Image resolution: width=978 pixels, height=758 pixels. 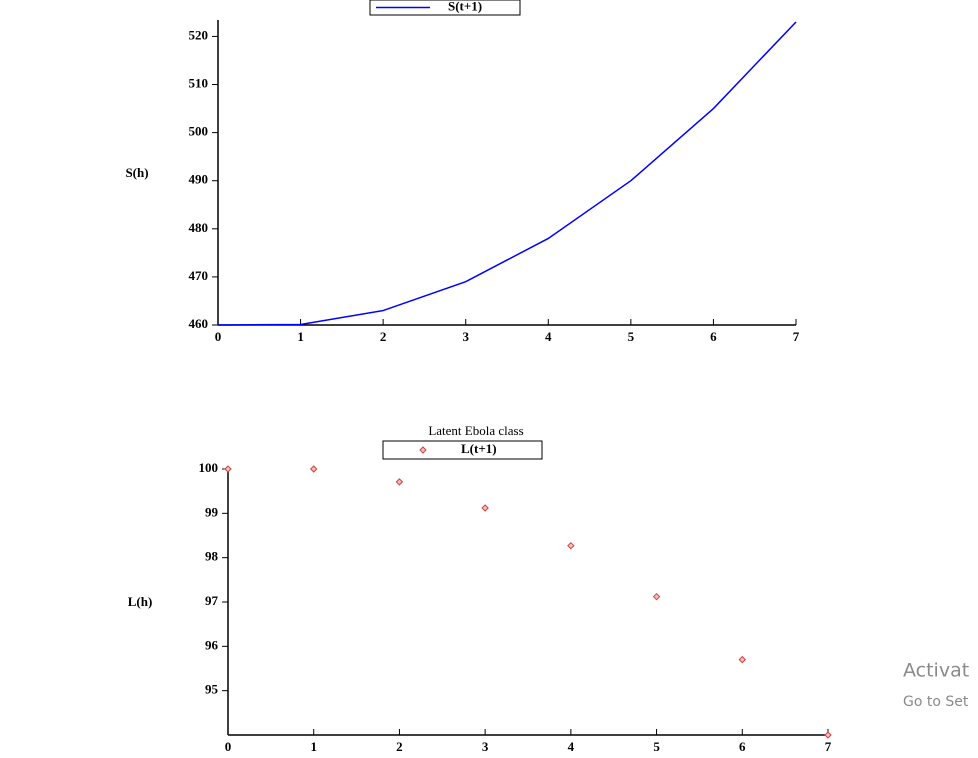 I want to click on legend-label: S(t+1), so click(x=465, y=6).